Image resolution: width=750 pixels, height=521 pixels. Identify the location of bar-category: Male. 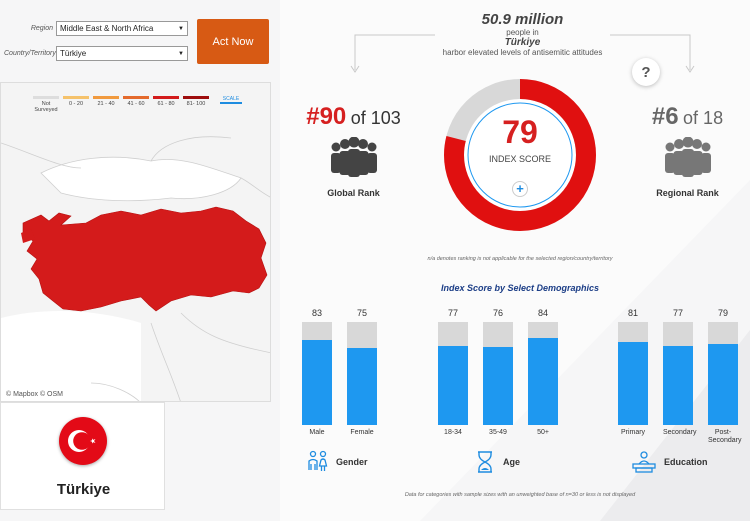
(317, 432).